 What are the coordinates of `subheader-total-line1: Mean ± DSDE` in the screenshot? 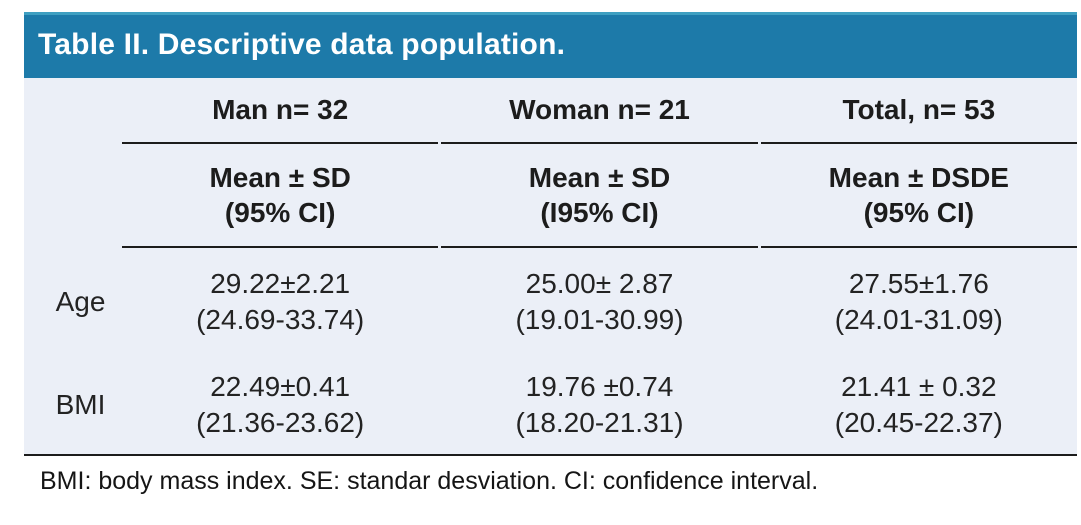 It's located at (918, 177).